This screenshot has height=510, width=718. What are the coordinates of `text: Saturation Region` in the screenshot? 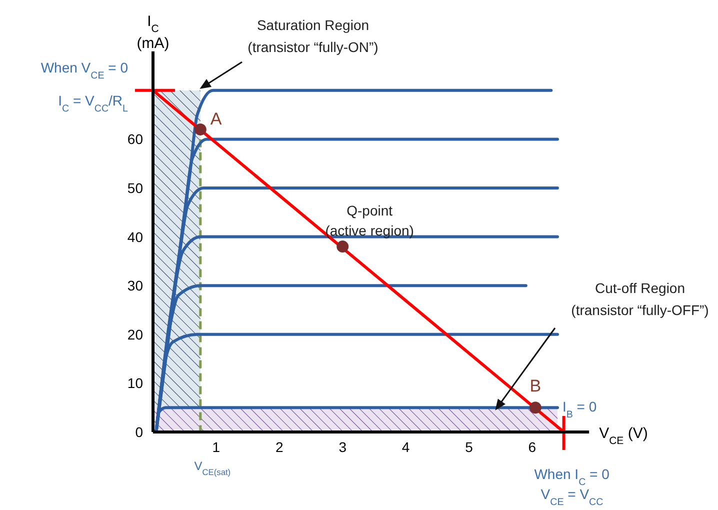 It's located at (313, 25).